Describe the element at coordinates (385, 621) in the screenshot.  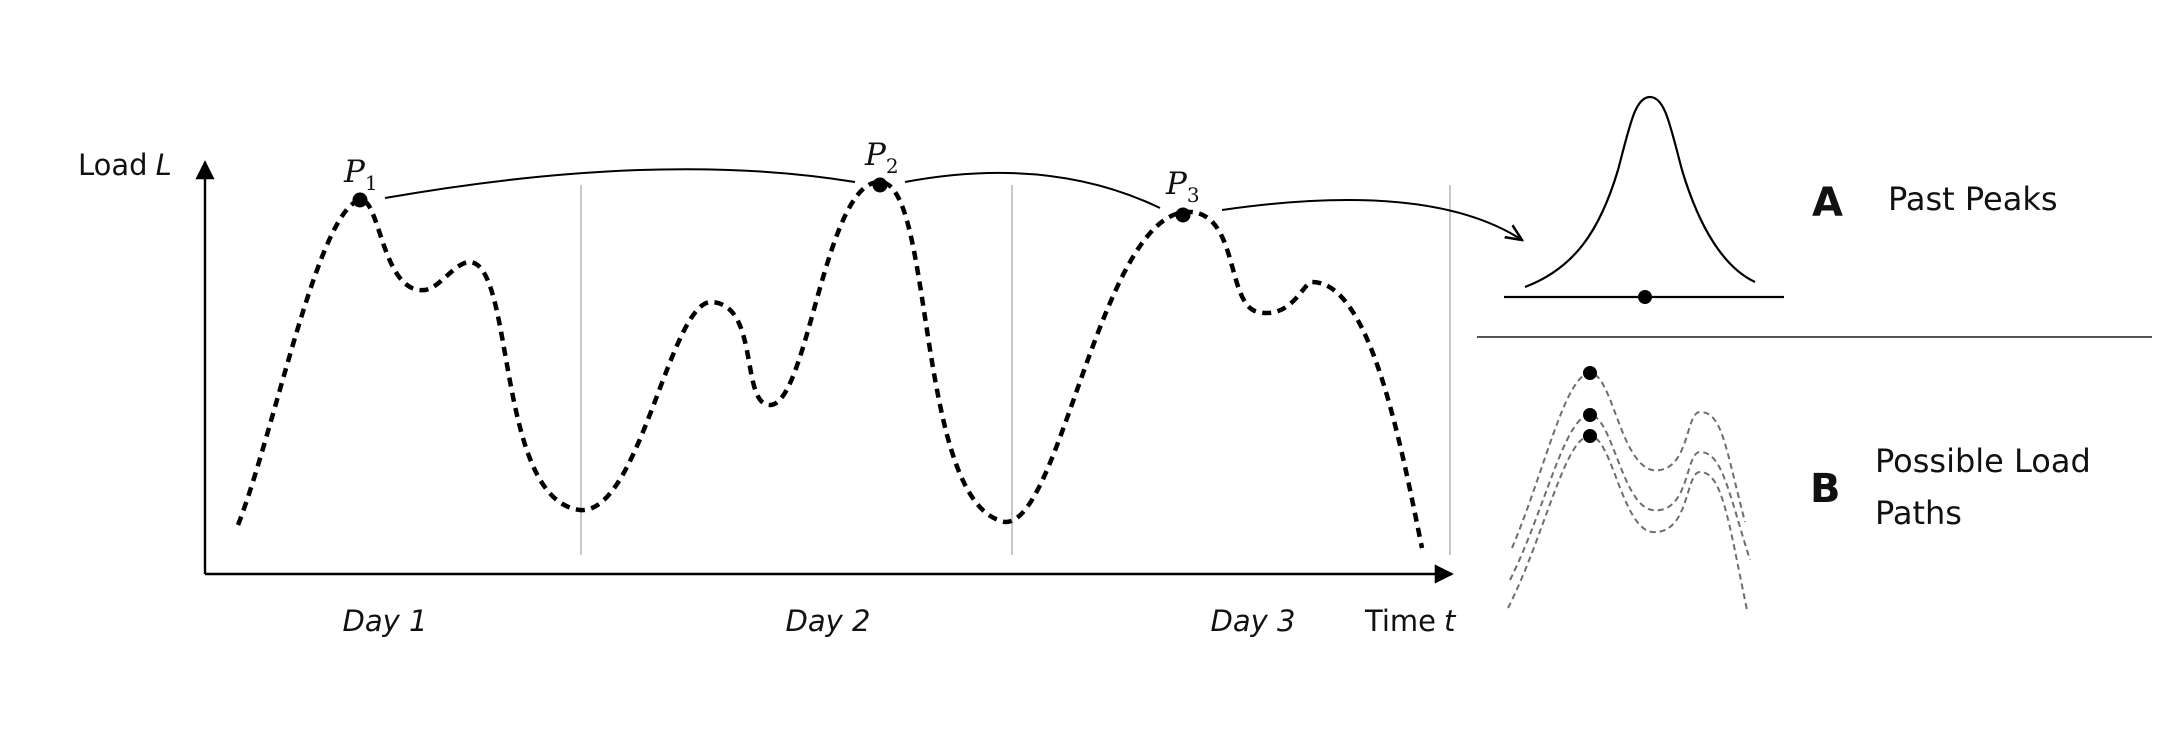
I see `day-label-1: Day 1` at that location.